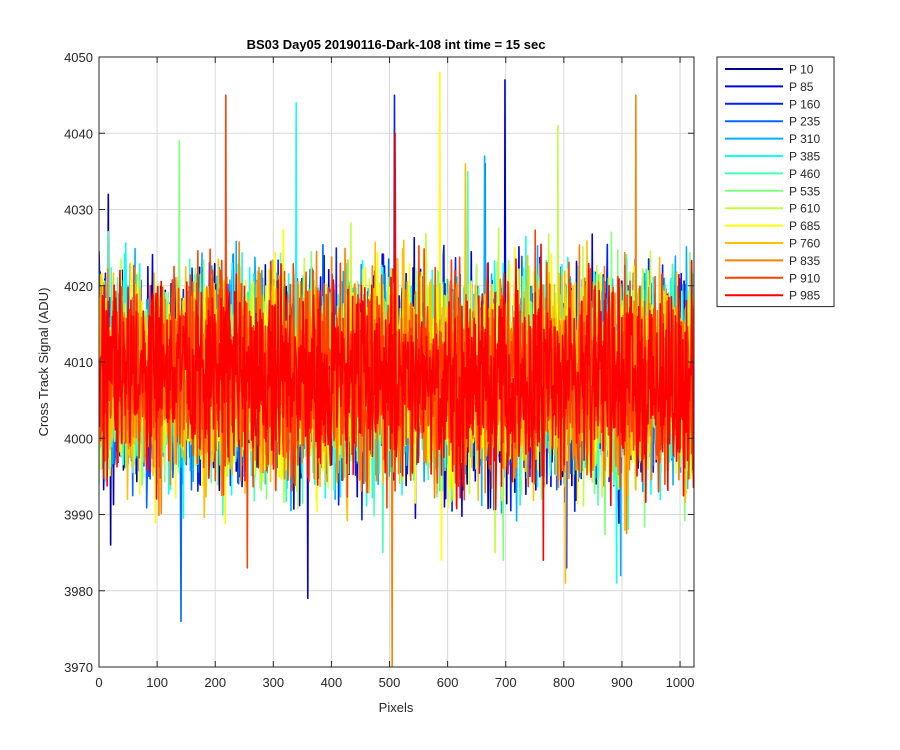 The width and height of the screenshot is (900, 750). What do you see at coordinates (157, 682) in the screenshot?
I see `x-tick-label: 100` at bounding box center [157, 682].